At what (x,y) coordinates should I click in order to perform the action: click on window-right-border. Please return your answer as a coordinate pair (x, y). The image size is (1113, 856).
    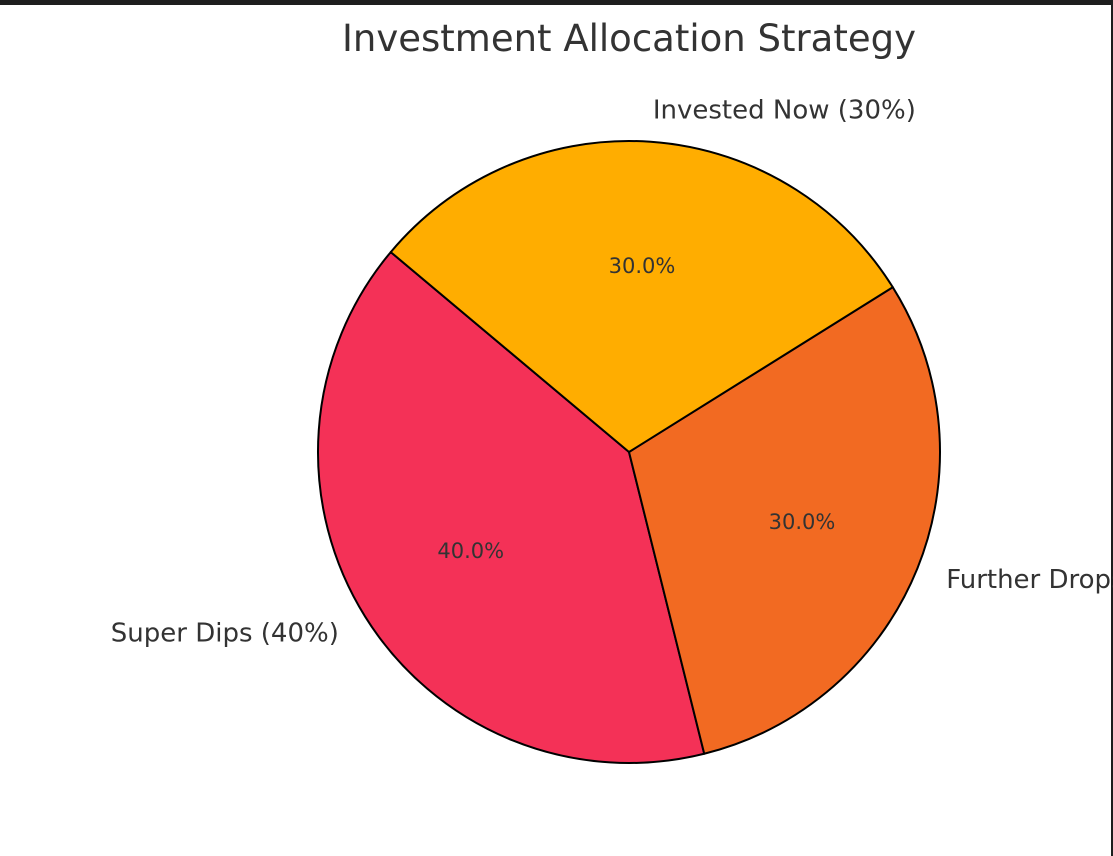
    Looking at the image, I should click on (1112, 428).